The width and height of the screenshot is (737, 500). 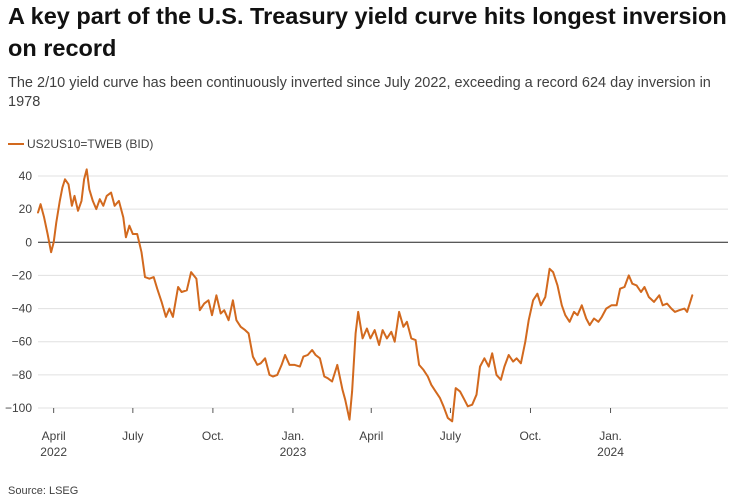 I want to click on y-tick-label: −20, so click(x=22, y=275).